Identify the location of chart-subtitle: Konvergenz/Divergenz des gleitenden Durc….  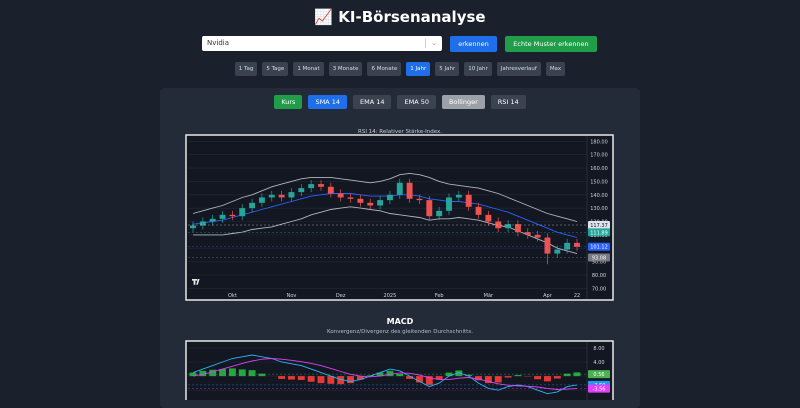
(400, 332).